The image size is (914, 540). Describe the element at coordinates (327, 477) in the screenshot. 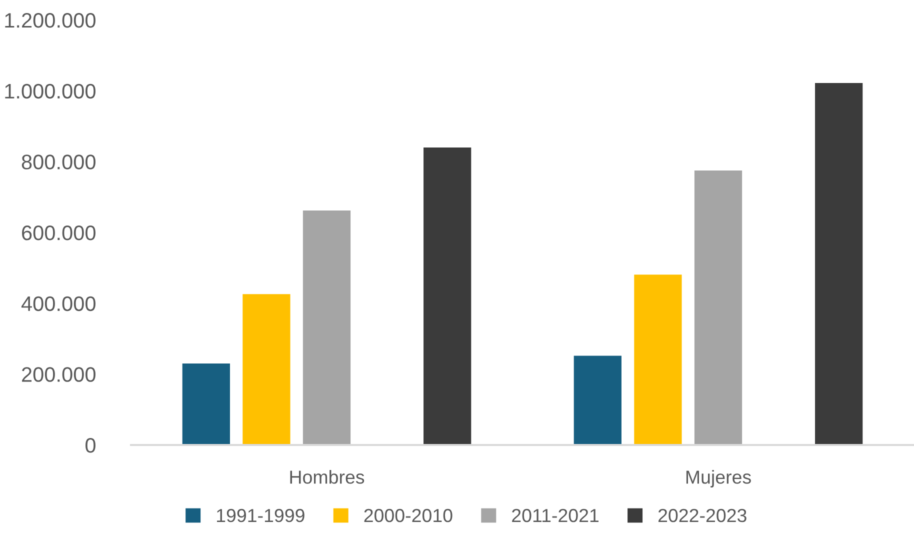

I see `x-tick-label: Hombres` at that location.